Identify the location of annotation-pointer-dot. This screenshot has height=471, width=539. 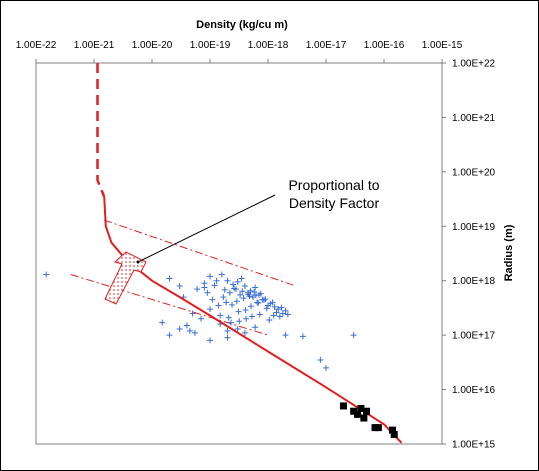
(138, 262).